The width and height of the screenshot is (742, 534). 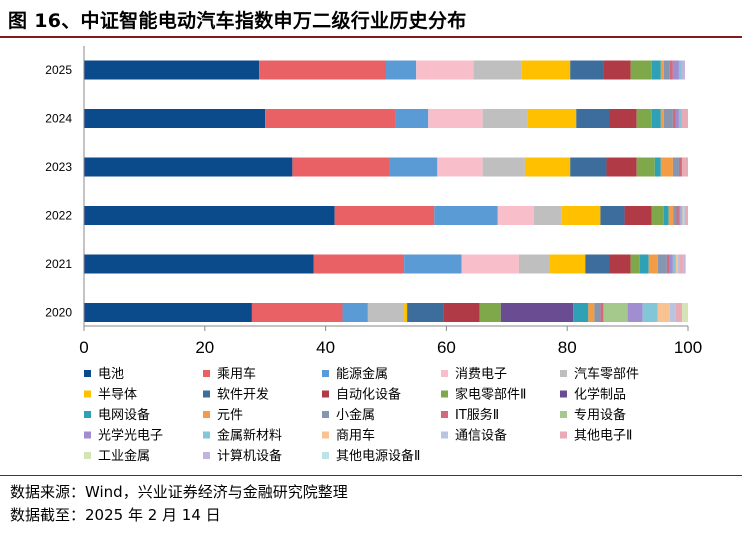 What do you see at coordinates (355, 415) in the screenshot?
I see `legend-label-12: 小金属` at bounding box center [355, 415].